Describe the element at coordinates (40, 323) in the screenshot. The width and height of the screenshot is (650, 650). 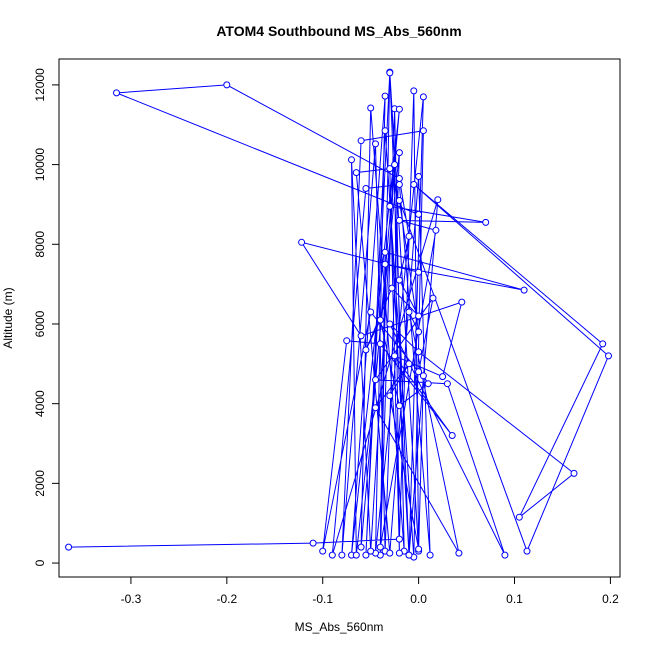
I see `y-tick-label: 6000` at that location.